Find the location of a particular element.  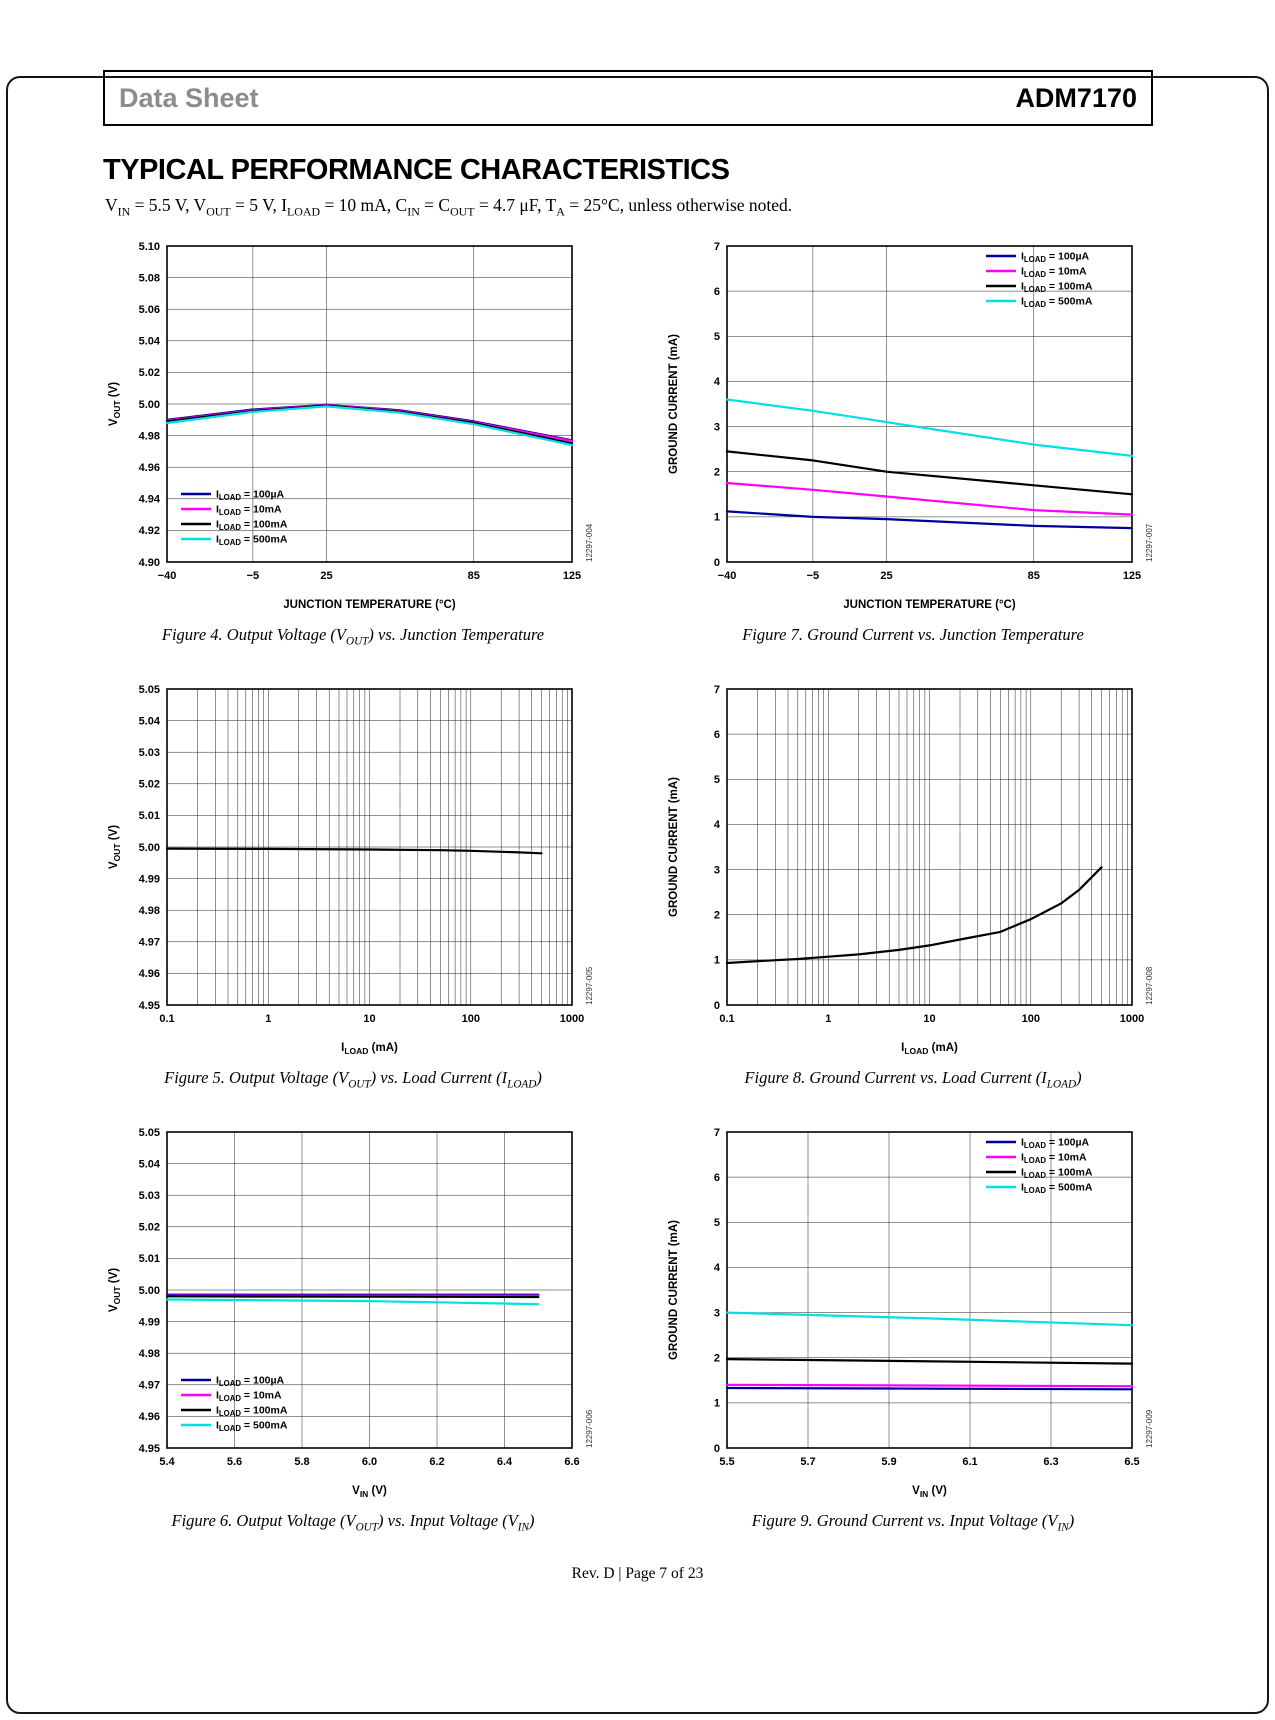

svg-text: 6.5 is located at coordinates (1131, 1462).